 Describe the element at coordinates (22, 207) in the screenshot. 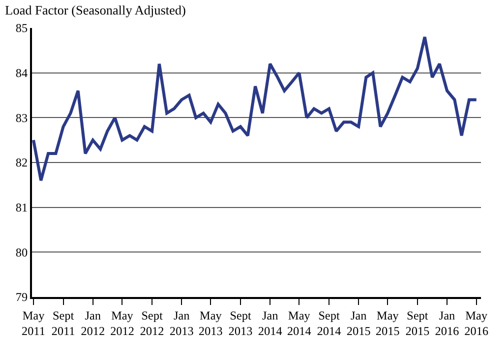

I see `y-tick-label: 81` at that location.